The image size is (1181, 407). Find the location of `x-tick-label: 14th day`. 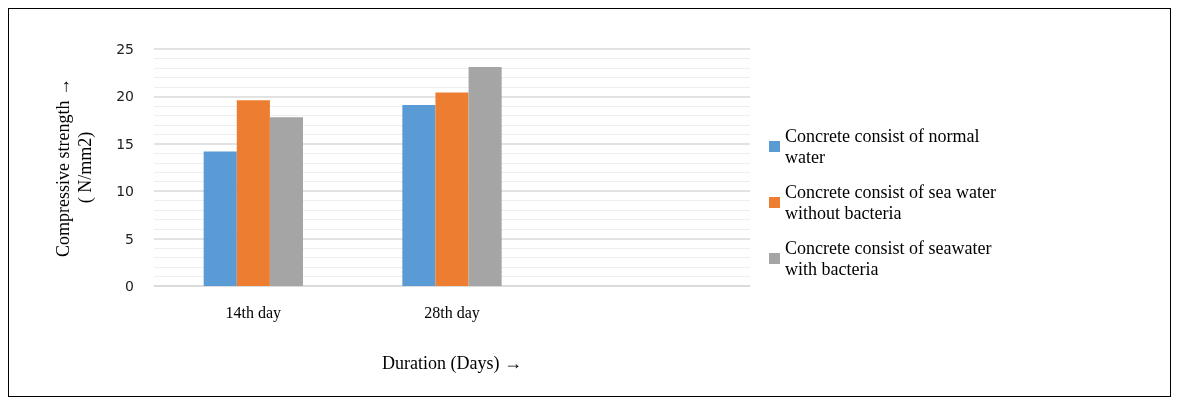

x-tick-label: 14th day is located at coordinates (253, 312).